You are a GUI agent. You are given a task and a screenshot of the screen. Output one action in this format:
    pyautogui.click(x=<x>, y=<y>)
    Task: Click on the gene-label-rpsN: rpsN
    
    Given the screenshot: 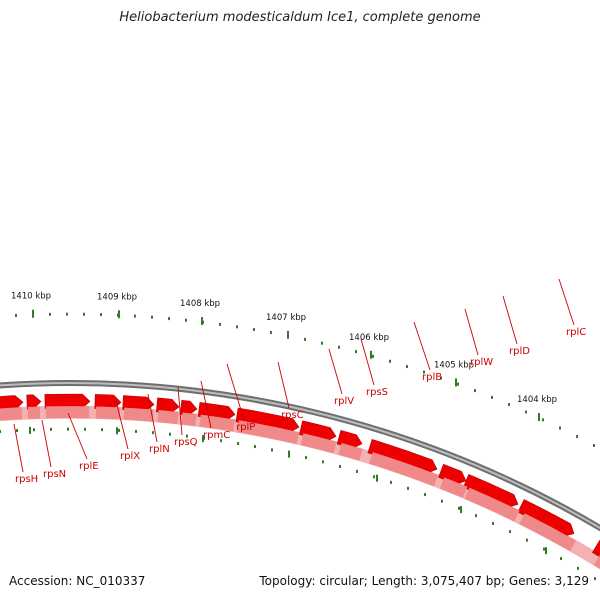 What is the action you would take?
    pyautogui.click(x=54, y=474)
    